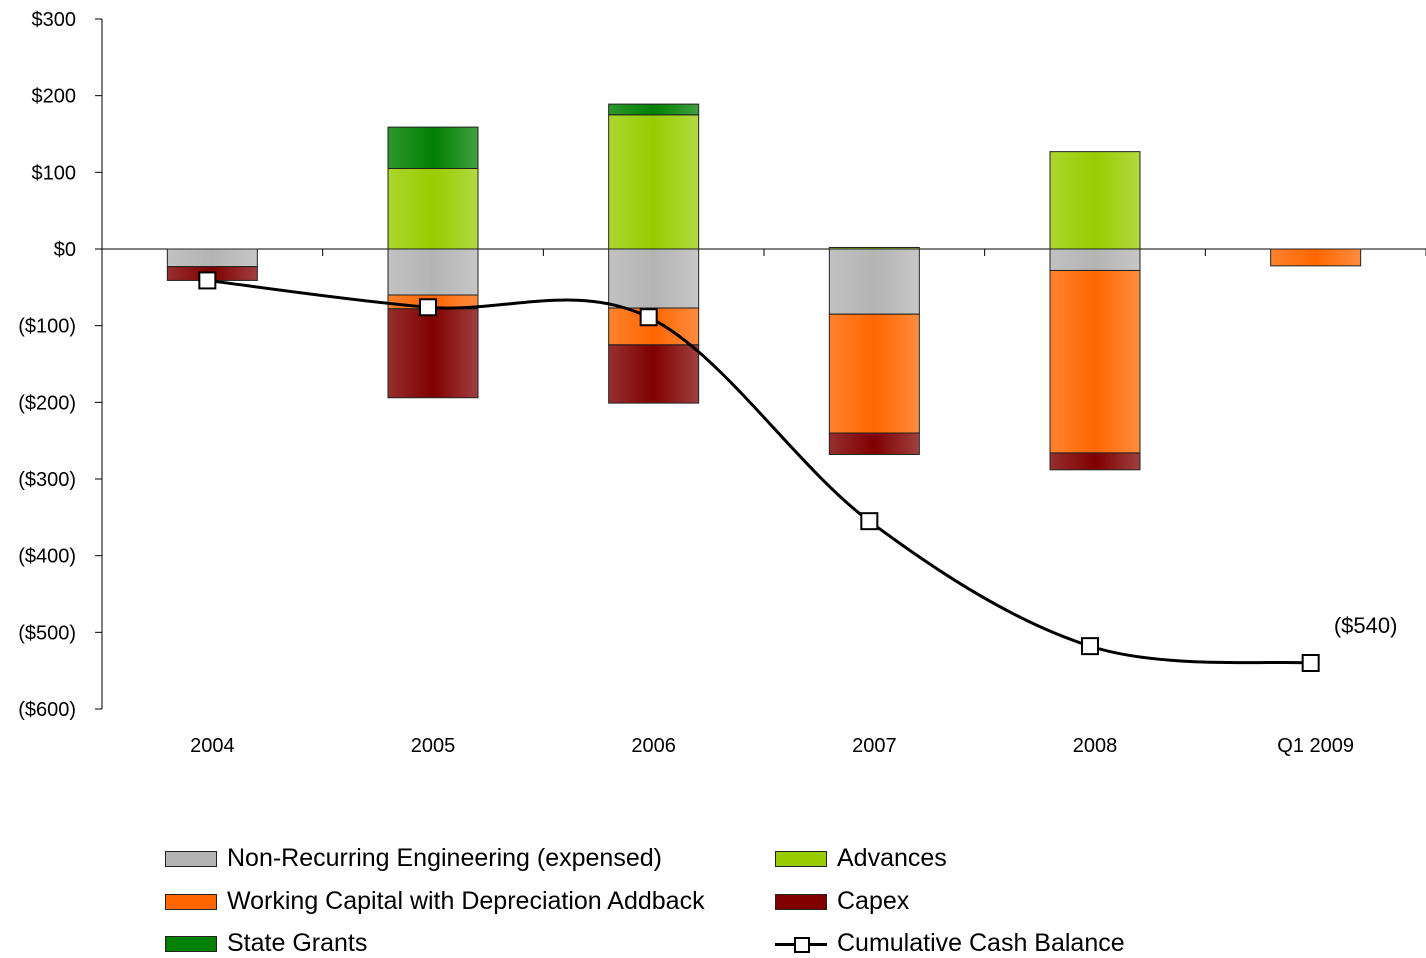 Image resolution: width=1426 pixels, height=958 pixels. What do you see at coordinates (874, 746) in the screenshot?
I see `x-tick-label: 2007` at bounding box center [874, 746].